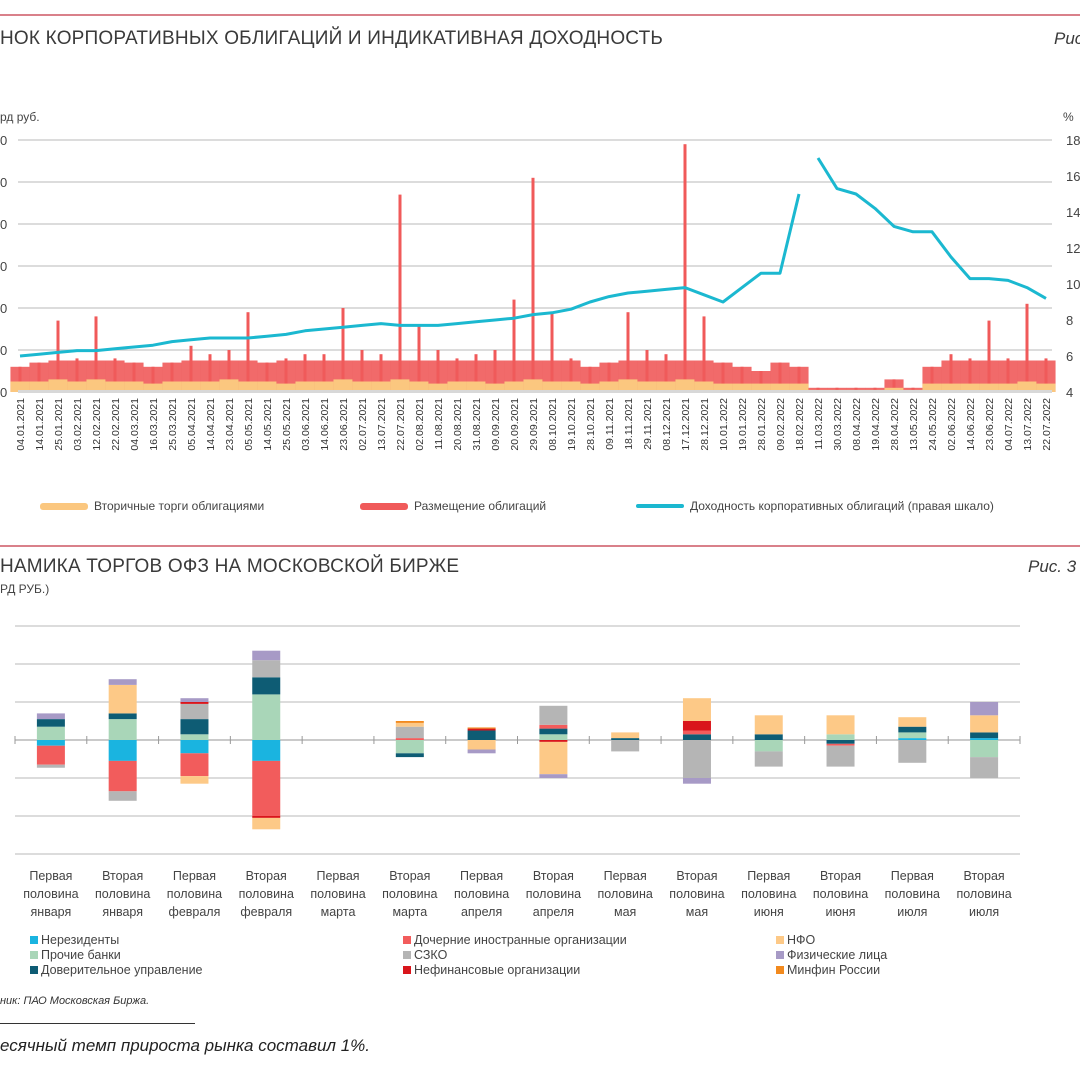  I want to click on right-tick-label: 10, so click(1073, 284).